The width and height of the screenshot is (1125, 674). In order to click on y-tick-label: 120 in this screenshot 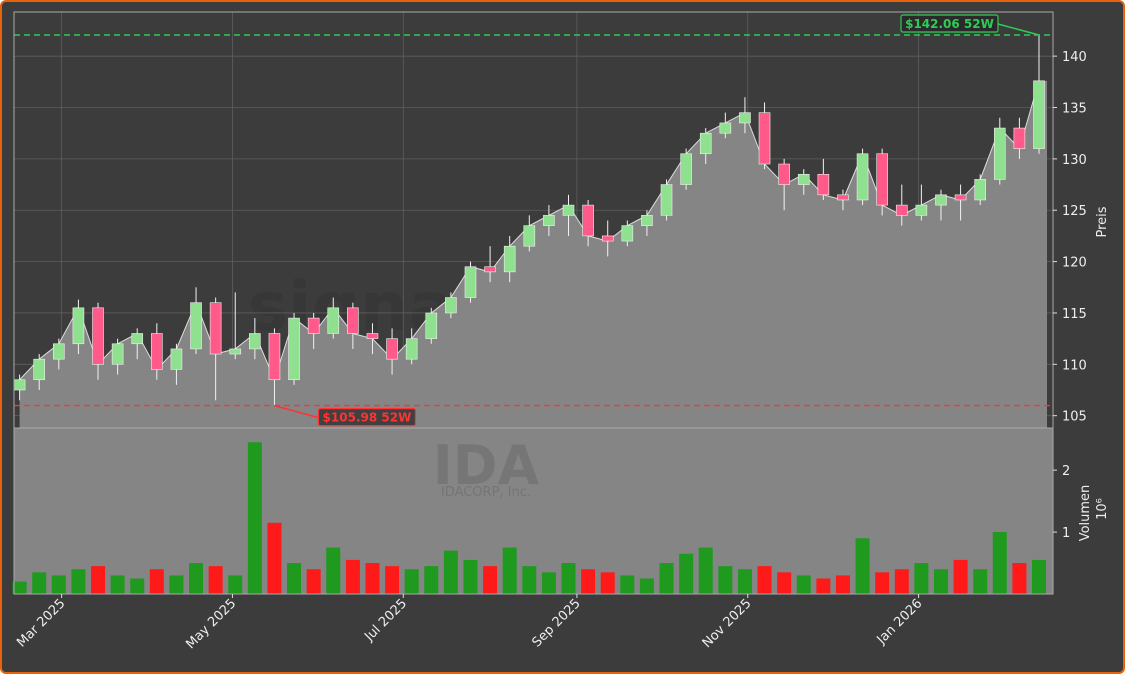, I will do `click(1074, 263)`.